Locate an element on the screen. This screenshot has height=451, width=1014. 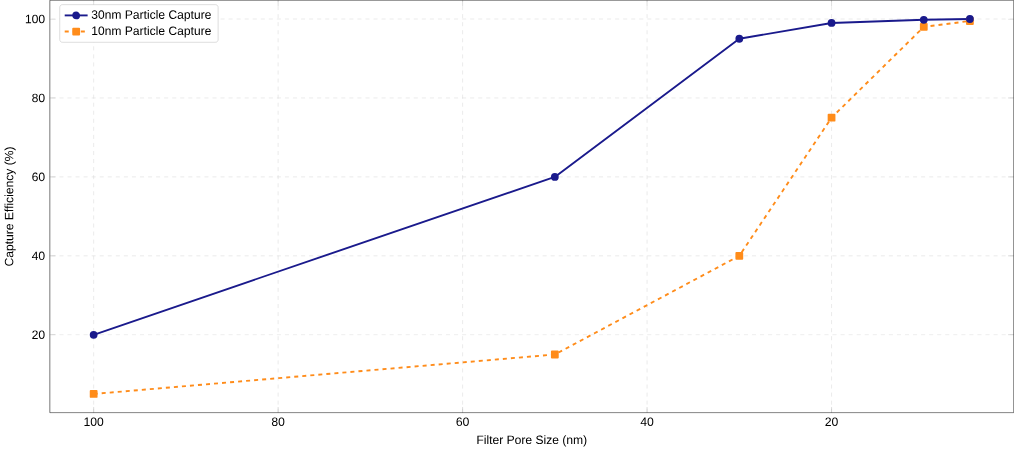
x-tick-label: 40 is located at coordinates (647, 422).